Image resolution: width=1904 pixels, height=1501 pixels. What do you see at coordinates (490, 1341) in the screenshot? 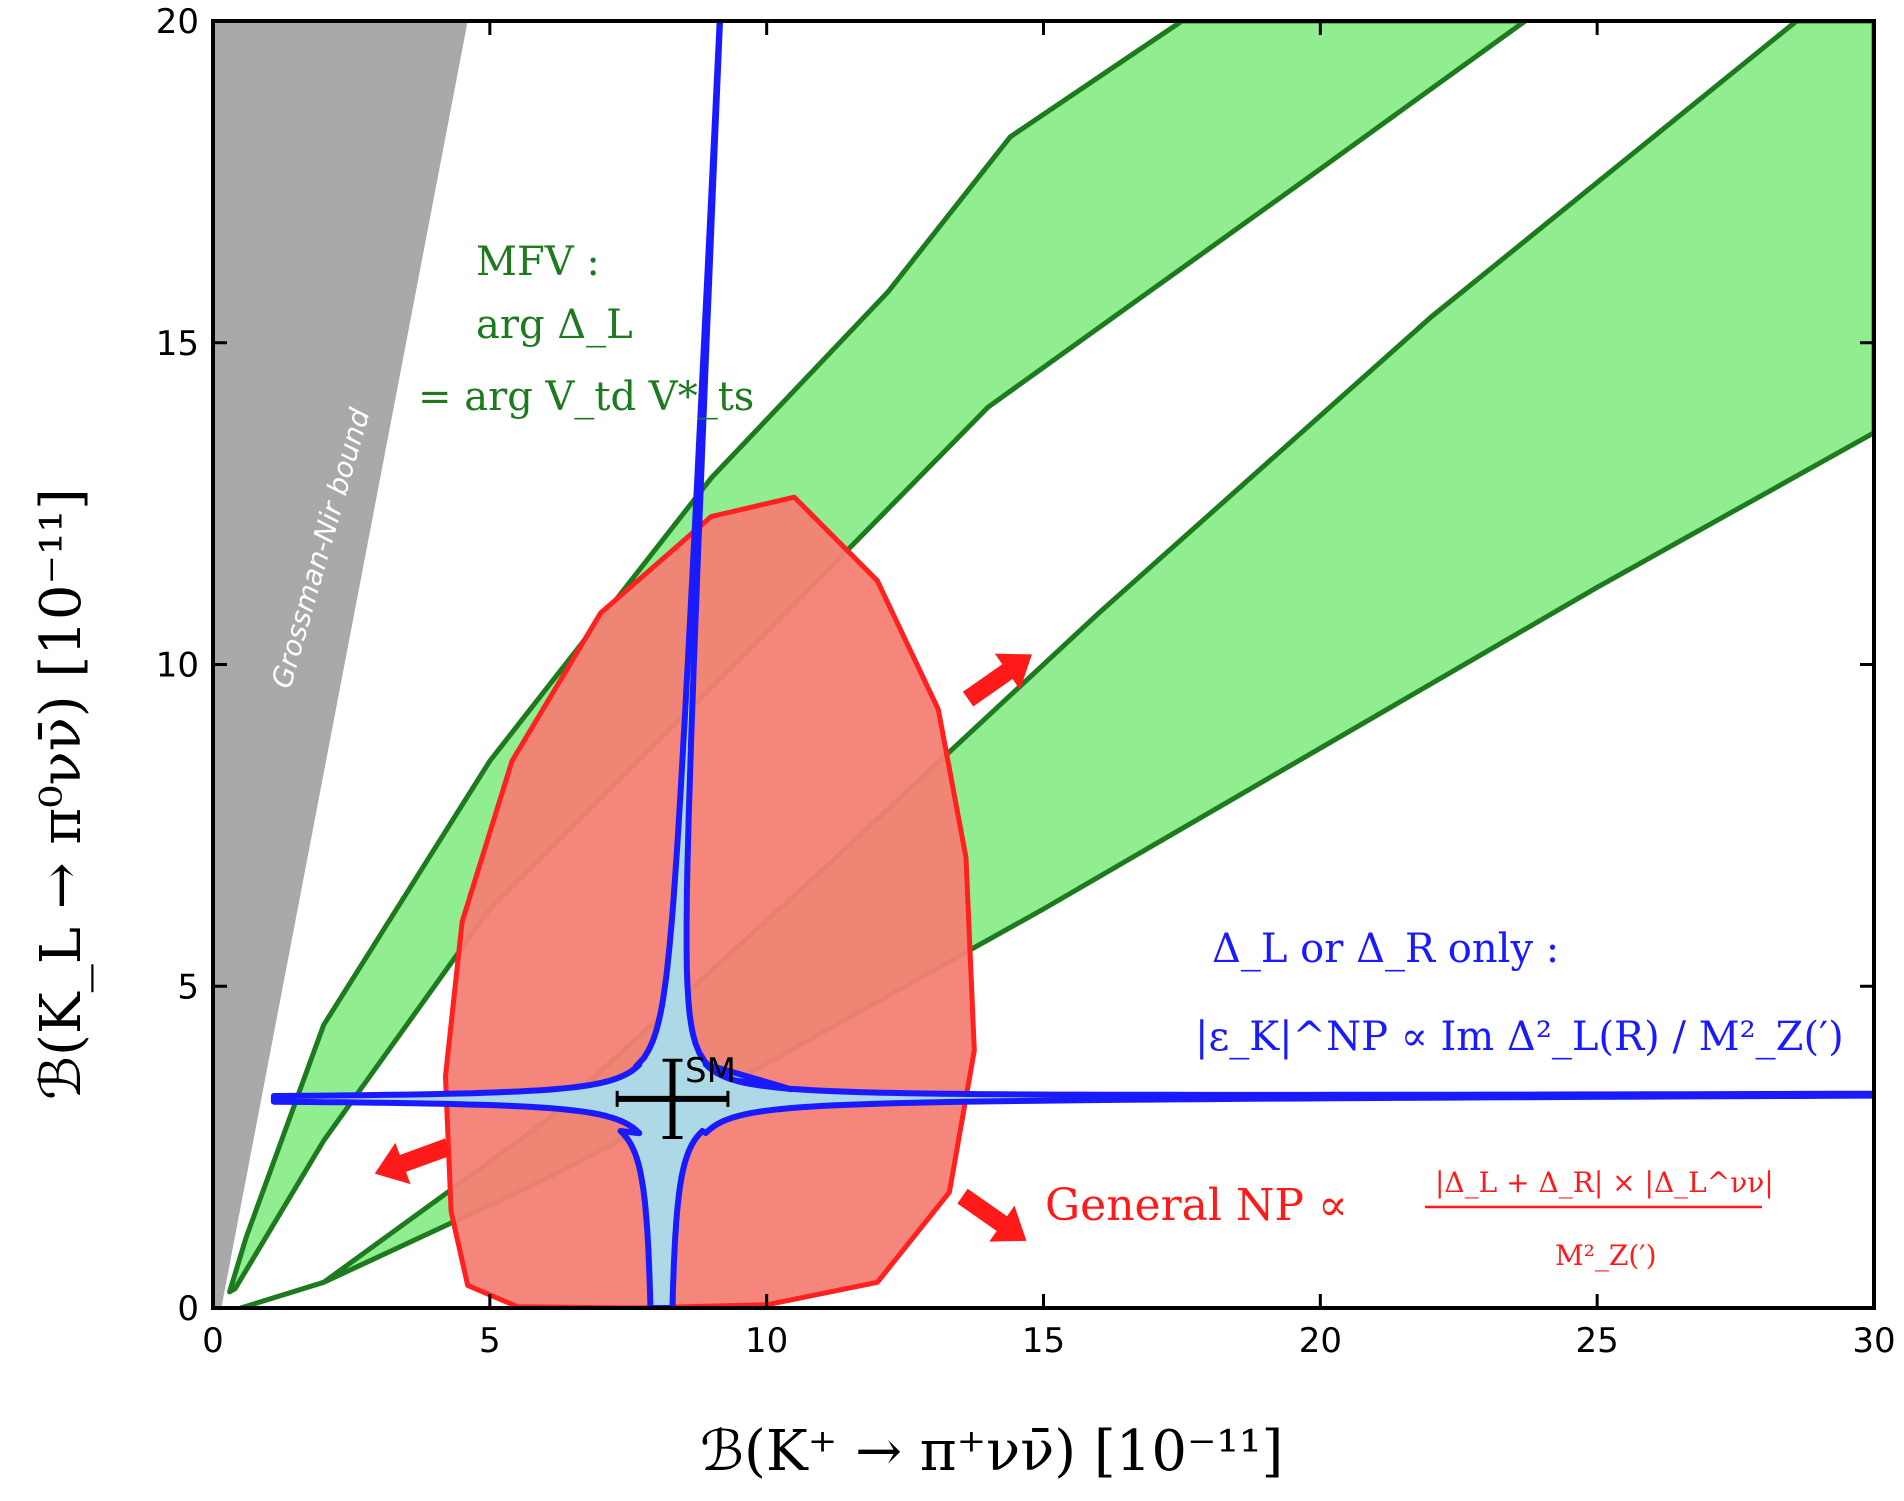
I see `x-tick-label: 5` at bounding box center [490, 1341].